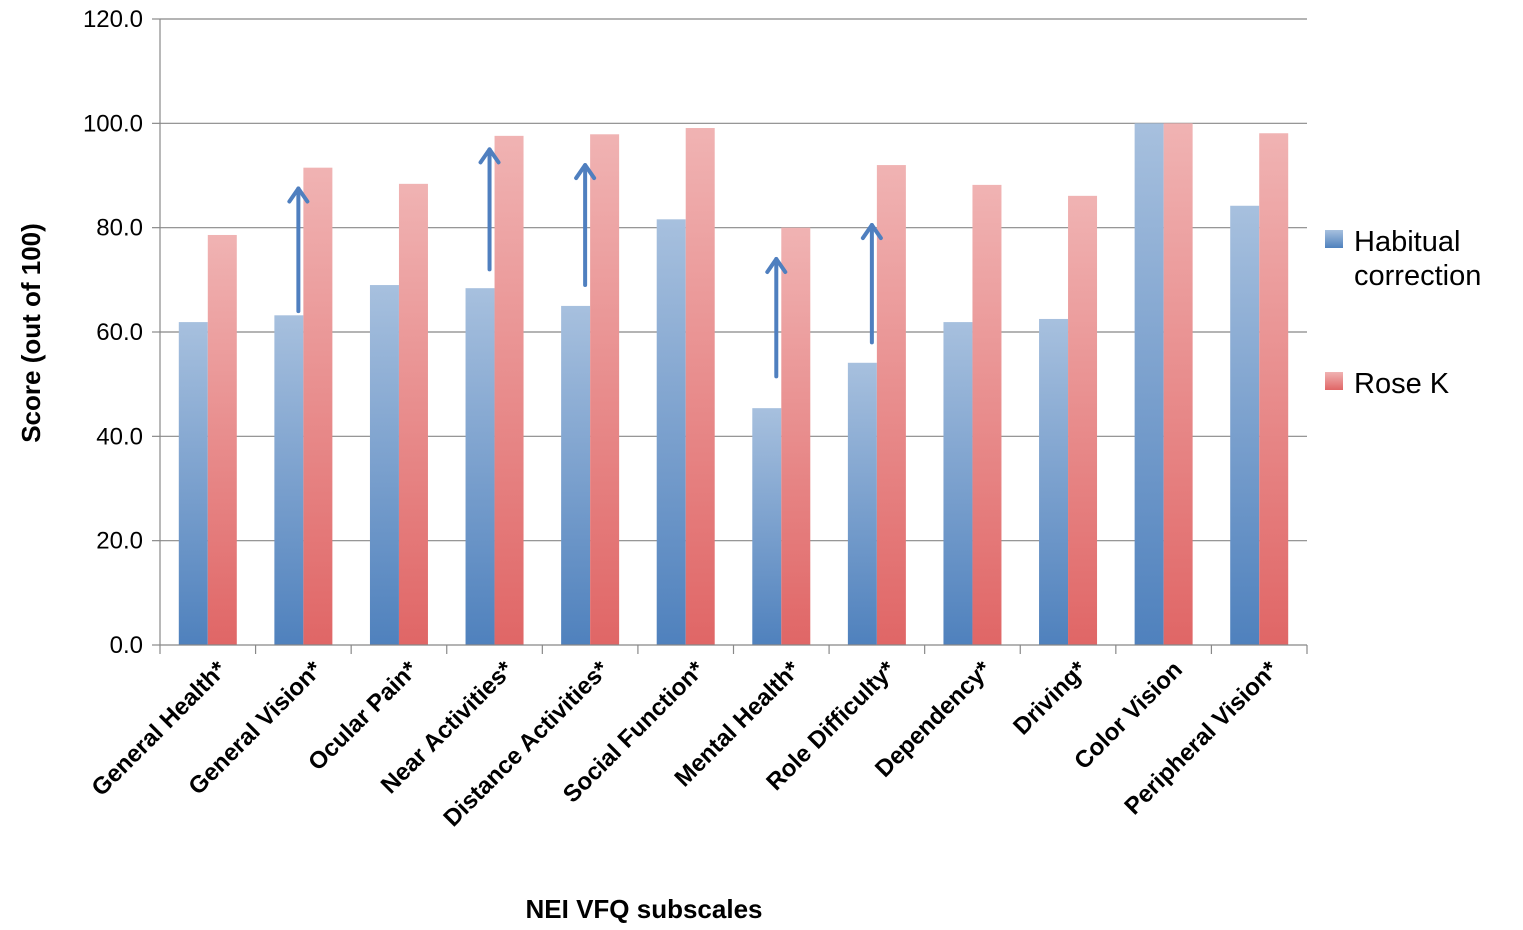 The width and height of the screenshot is (1523, 930). What do you see at coordinates (119, 228) in the screenshot?
I see `y-tick-label: 80.0` at bounding box center [119, 228].